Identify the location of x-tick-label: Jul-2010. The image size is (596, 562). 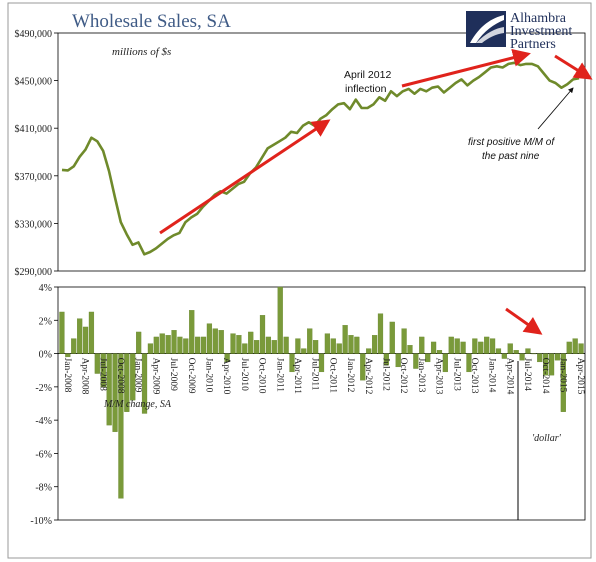
(244, 375).